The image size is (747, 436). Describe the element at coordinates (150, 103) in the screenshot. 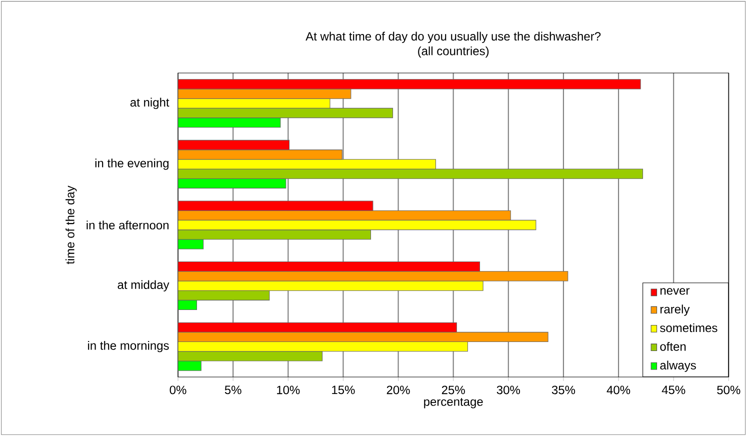

I see `y-tick-label: at night` at that location.